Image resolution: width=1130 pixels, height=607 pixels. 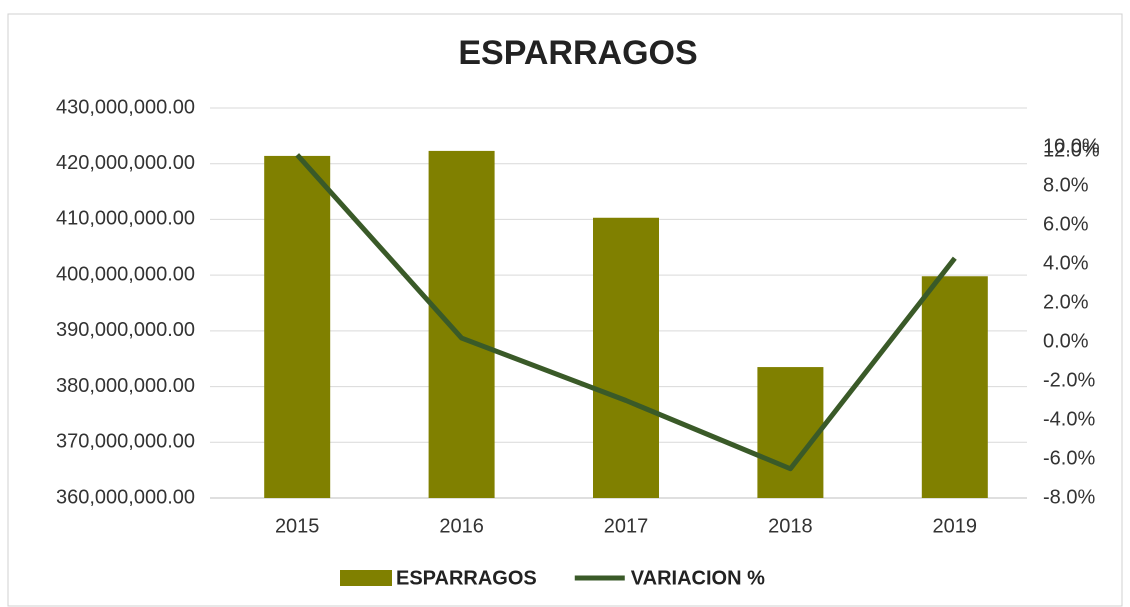 What do you see at coordinates (1066, 224) in the screenshot?
I see `y2-tick-label: 6.0%` at bounding box center [1066, 224].